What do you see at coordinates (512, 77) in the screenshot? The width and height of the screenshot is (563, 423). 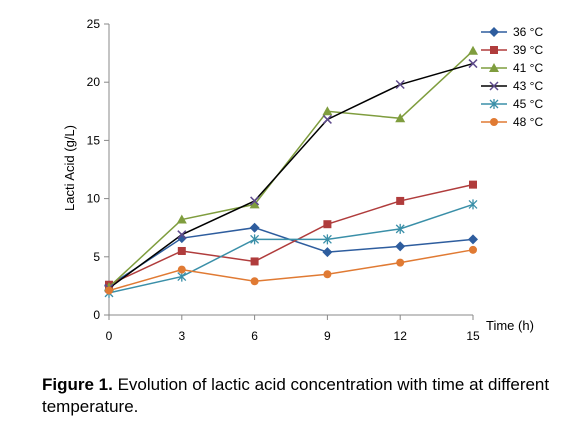 I see `chart-legend: 36 °C 39 °C 41 °C 43 °C 45 °C 48 °C` at bounding box center [512, 77].